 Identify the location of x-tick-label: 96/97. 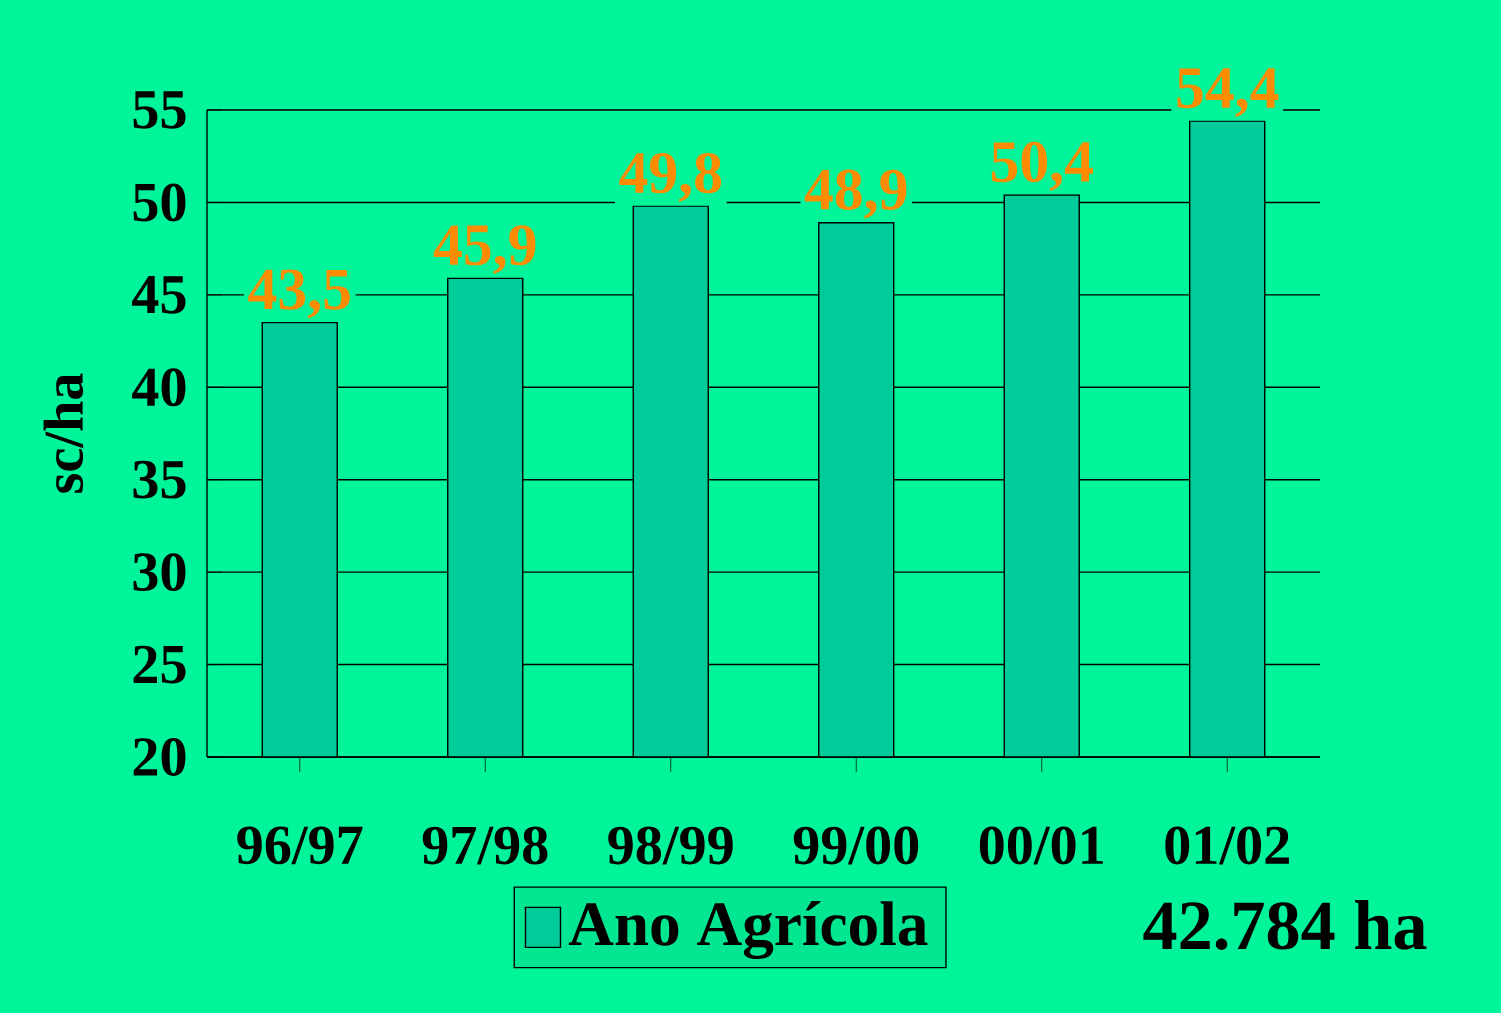
(300, 845).